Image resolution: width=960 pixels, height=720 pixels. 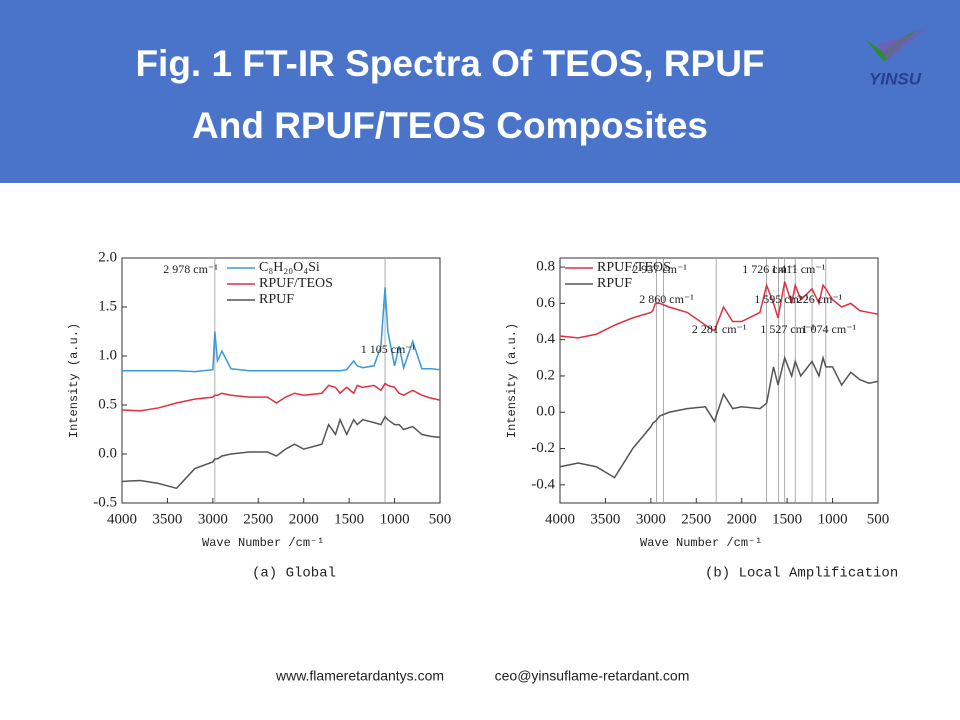 What do you see at coordinates (294, 574) in the screenshot?
I see `caption: (a) Global` at bounding box center [294, 574].